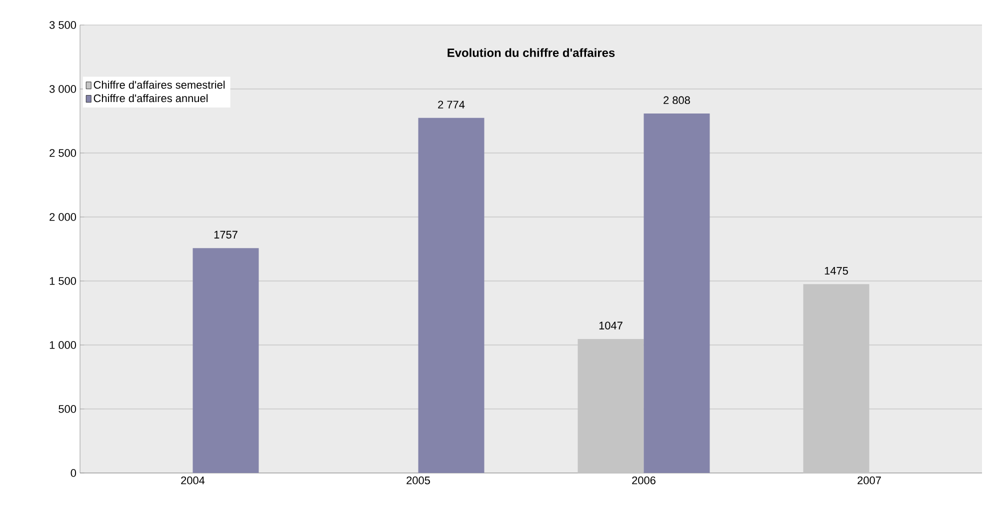  I want to click on x-tick-label: 2004, so click(193, 480).